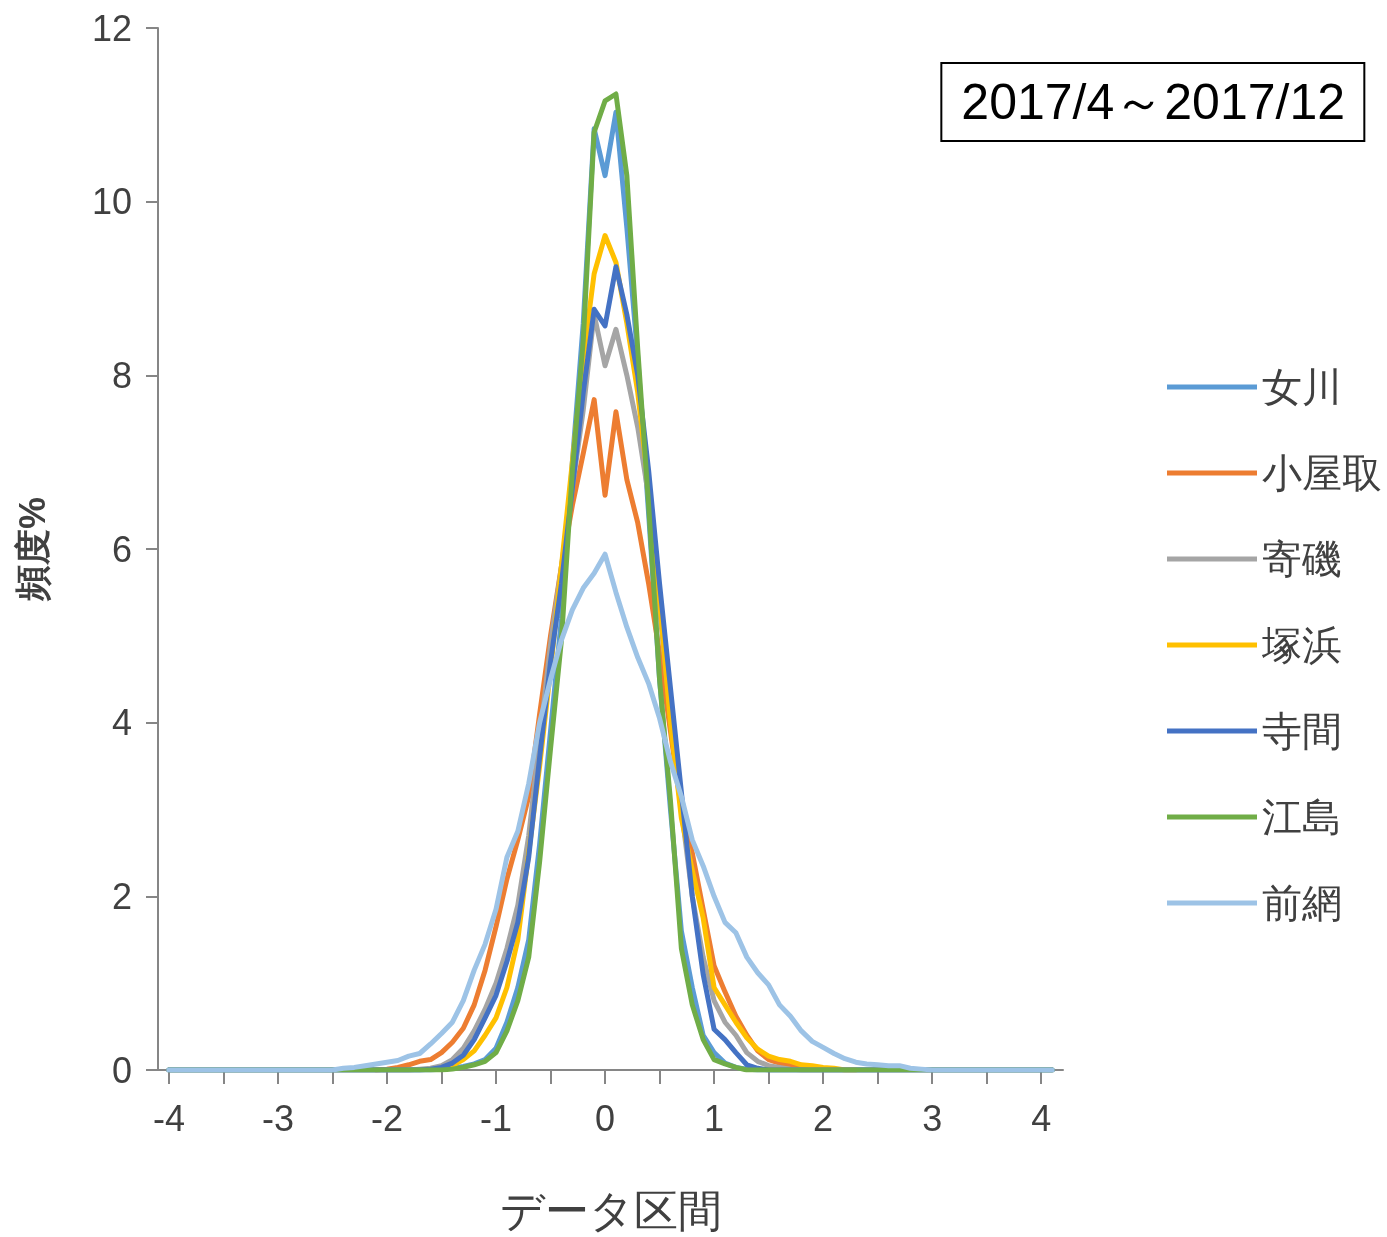 The width and height of the screenshot is (1387, 1237). What do you see at coordinates (121, 549) in the screenshot?
I see `y-tick-label: 6` at bounding box center [121, 549].